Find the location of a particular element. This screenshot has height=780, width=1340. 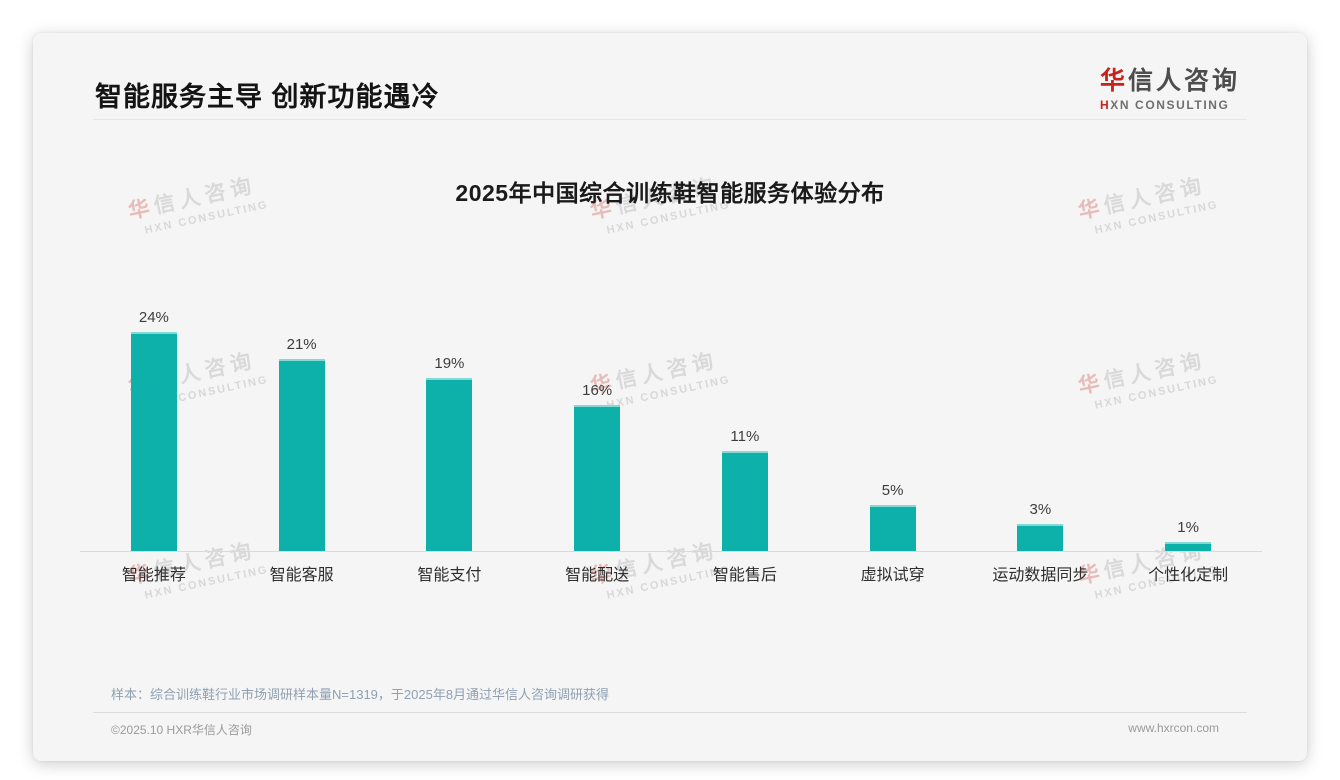

bar-slot: 3% is located at coordinates (1041, 526).